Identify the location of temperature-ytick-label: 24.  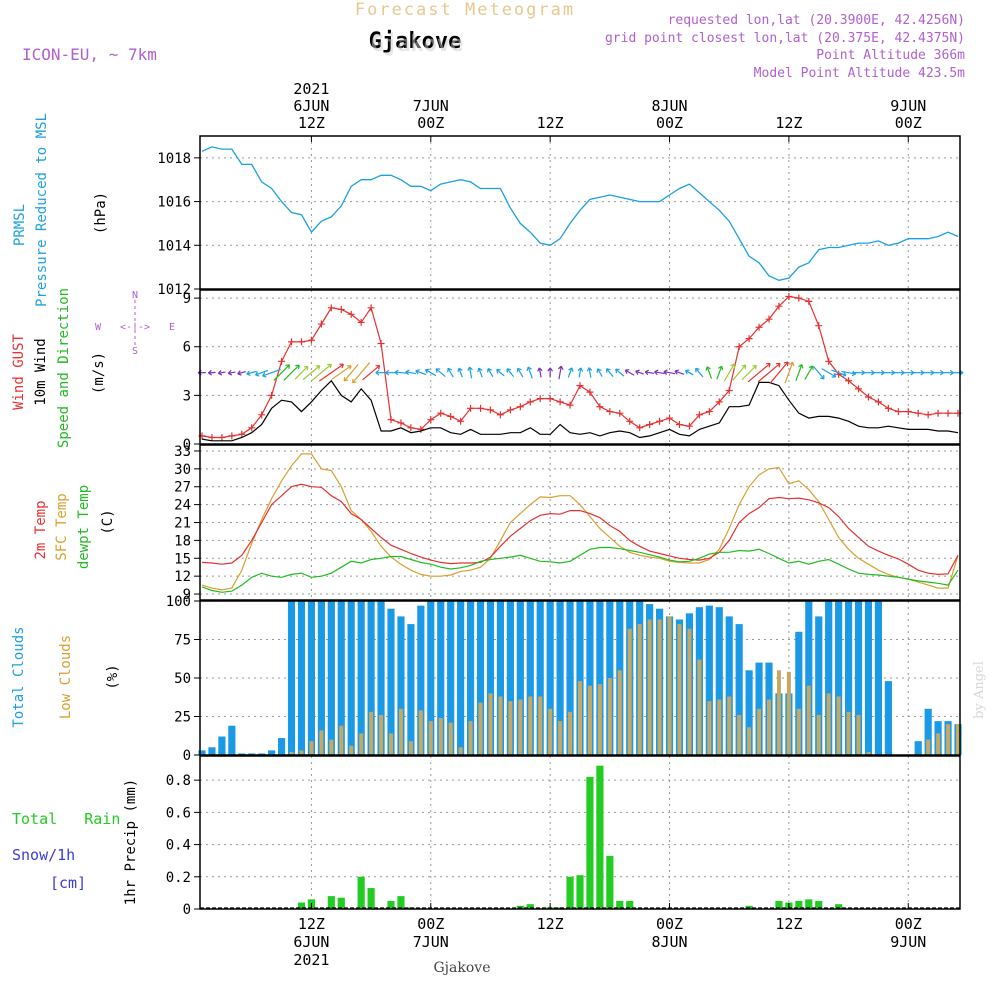
(182, 506).